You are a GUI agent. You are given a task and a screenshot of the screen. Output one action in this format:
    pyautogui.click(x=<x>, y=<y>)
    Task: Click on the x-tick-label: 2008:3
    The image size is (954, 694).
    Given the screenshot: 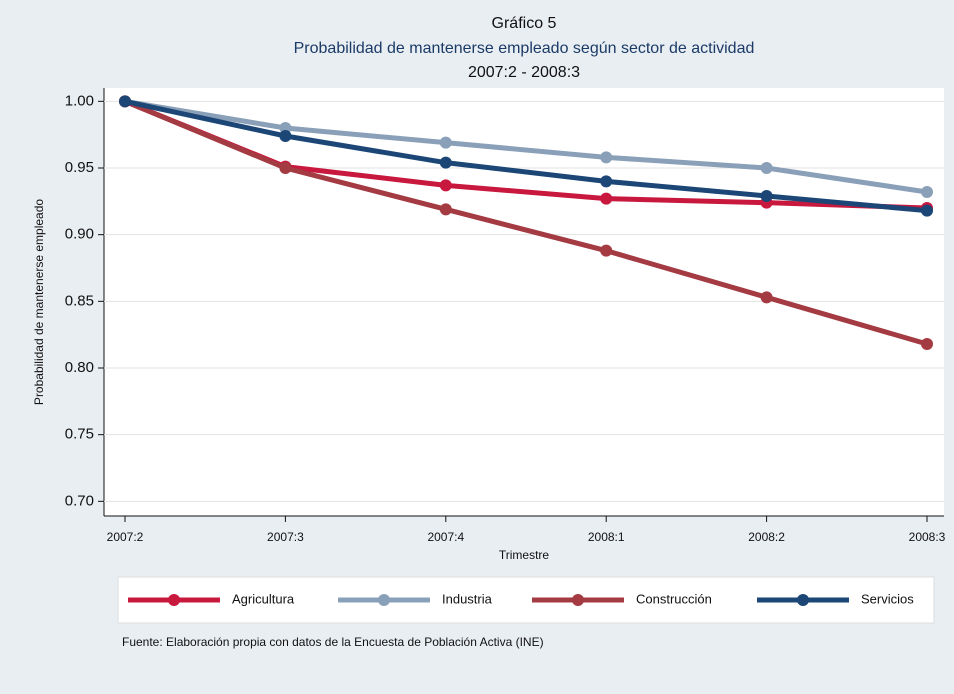 What is the action you would take?
    pyautogui.click(x=927, y=537)
    